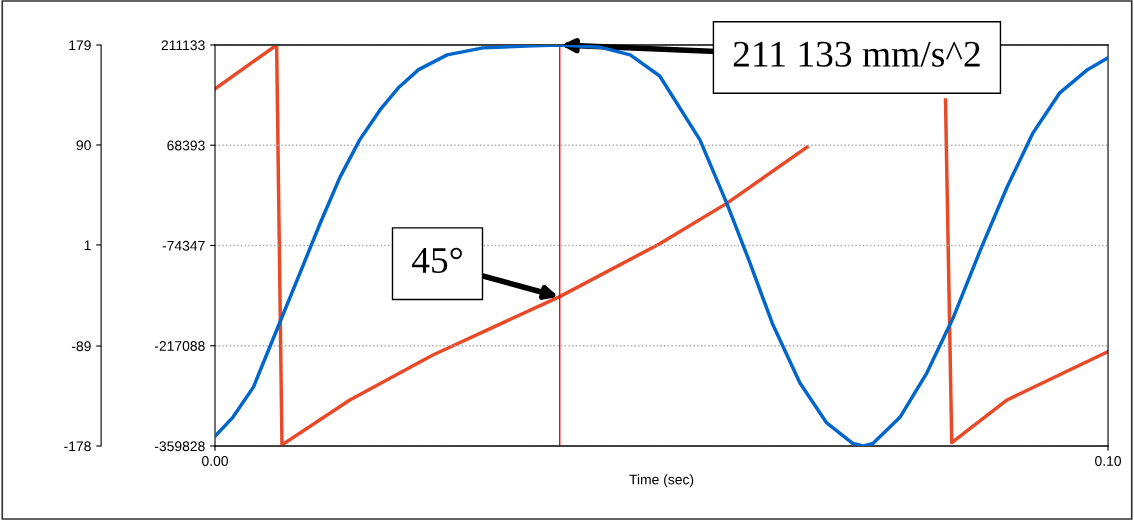  Describe the element at coordinates (186, 145) in the screenshot. I see `y-tick-label: 68393` at that location.